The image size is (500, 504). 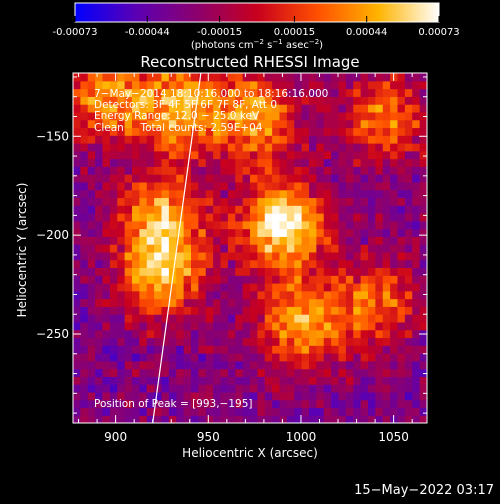 What do you see at coordinates (249, 62) in the screenshot?
I see `chart-title: Reconstructed RHESSI Image` at bounding box center [249, 62].